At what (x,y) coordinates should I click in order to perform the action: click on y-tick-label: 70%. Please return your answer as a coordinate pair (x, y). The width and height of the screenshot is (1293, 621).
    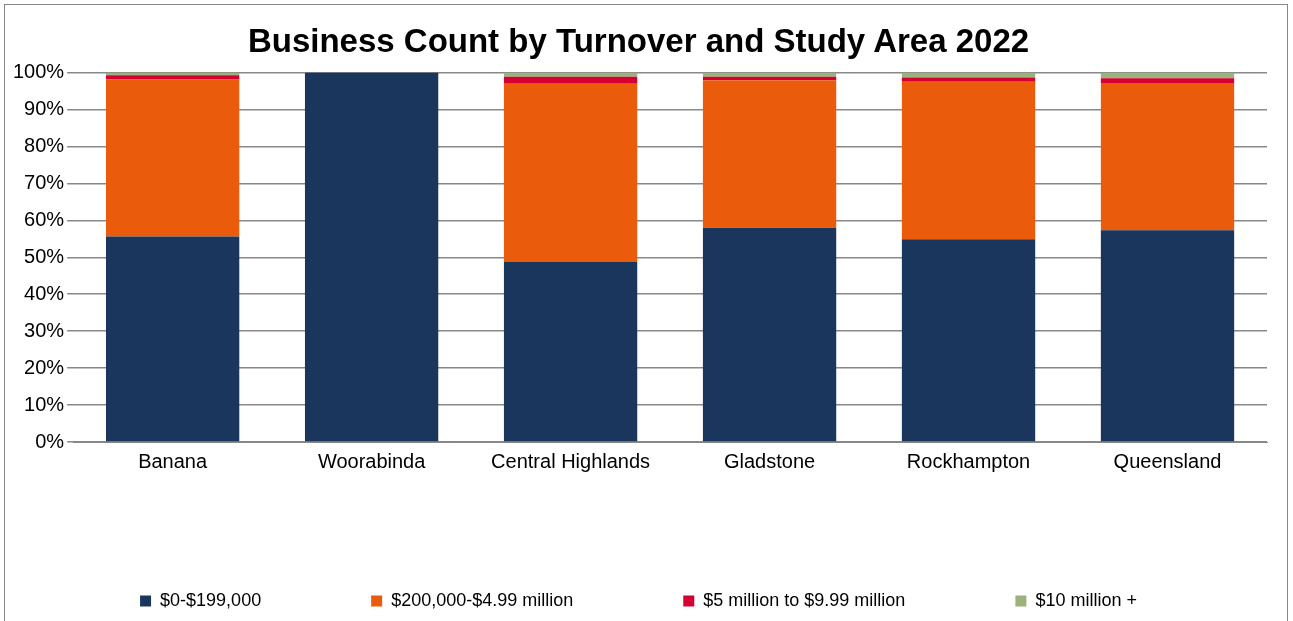
    Looking at the image, I should click on (44, 181).